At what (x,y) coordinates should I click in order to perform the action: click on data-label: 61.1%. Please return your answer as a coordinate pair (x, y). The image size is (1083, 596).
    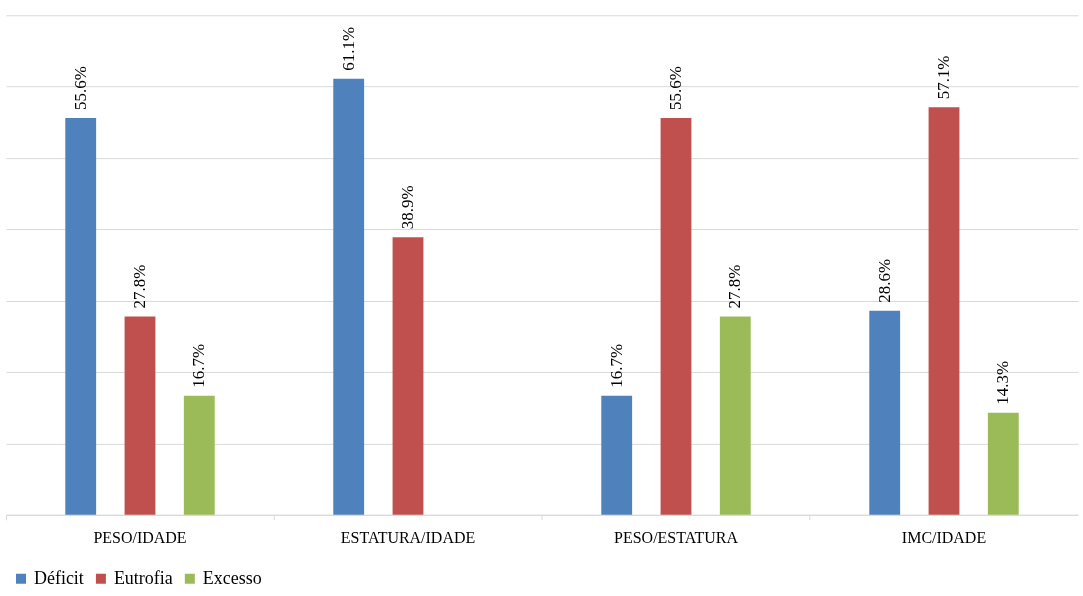
    Looking at the image, I should click on (348, 48).